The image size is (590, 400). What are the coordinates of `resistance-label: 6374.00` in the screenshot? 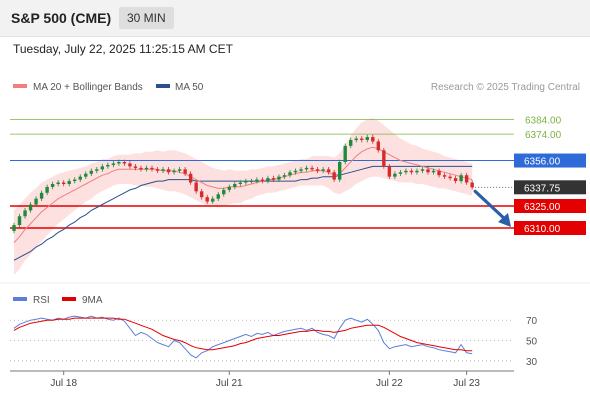 It's located at (543, 135).